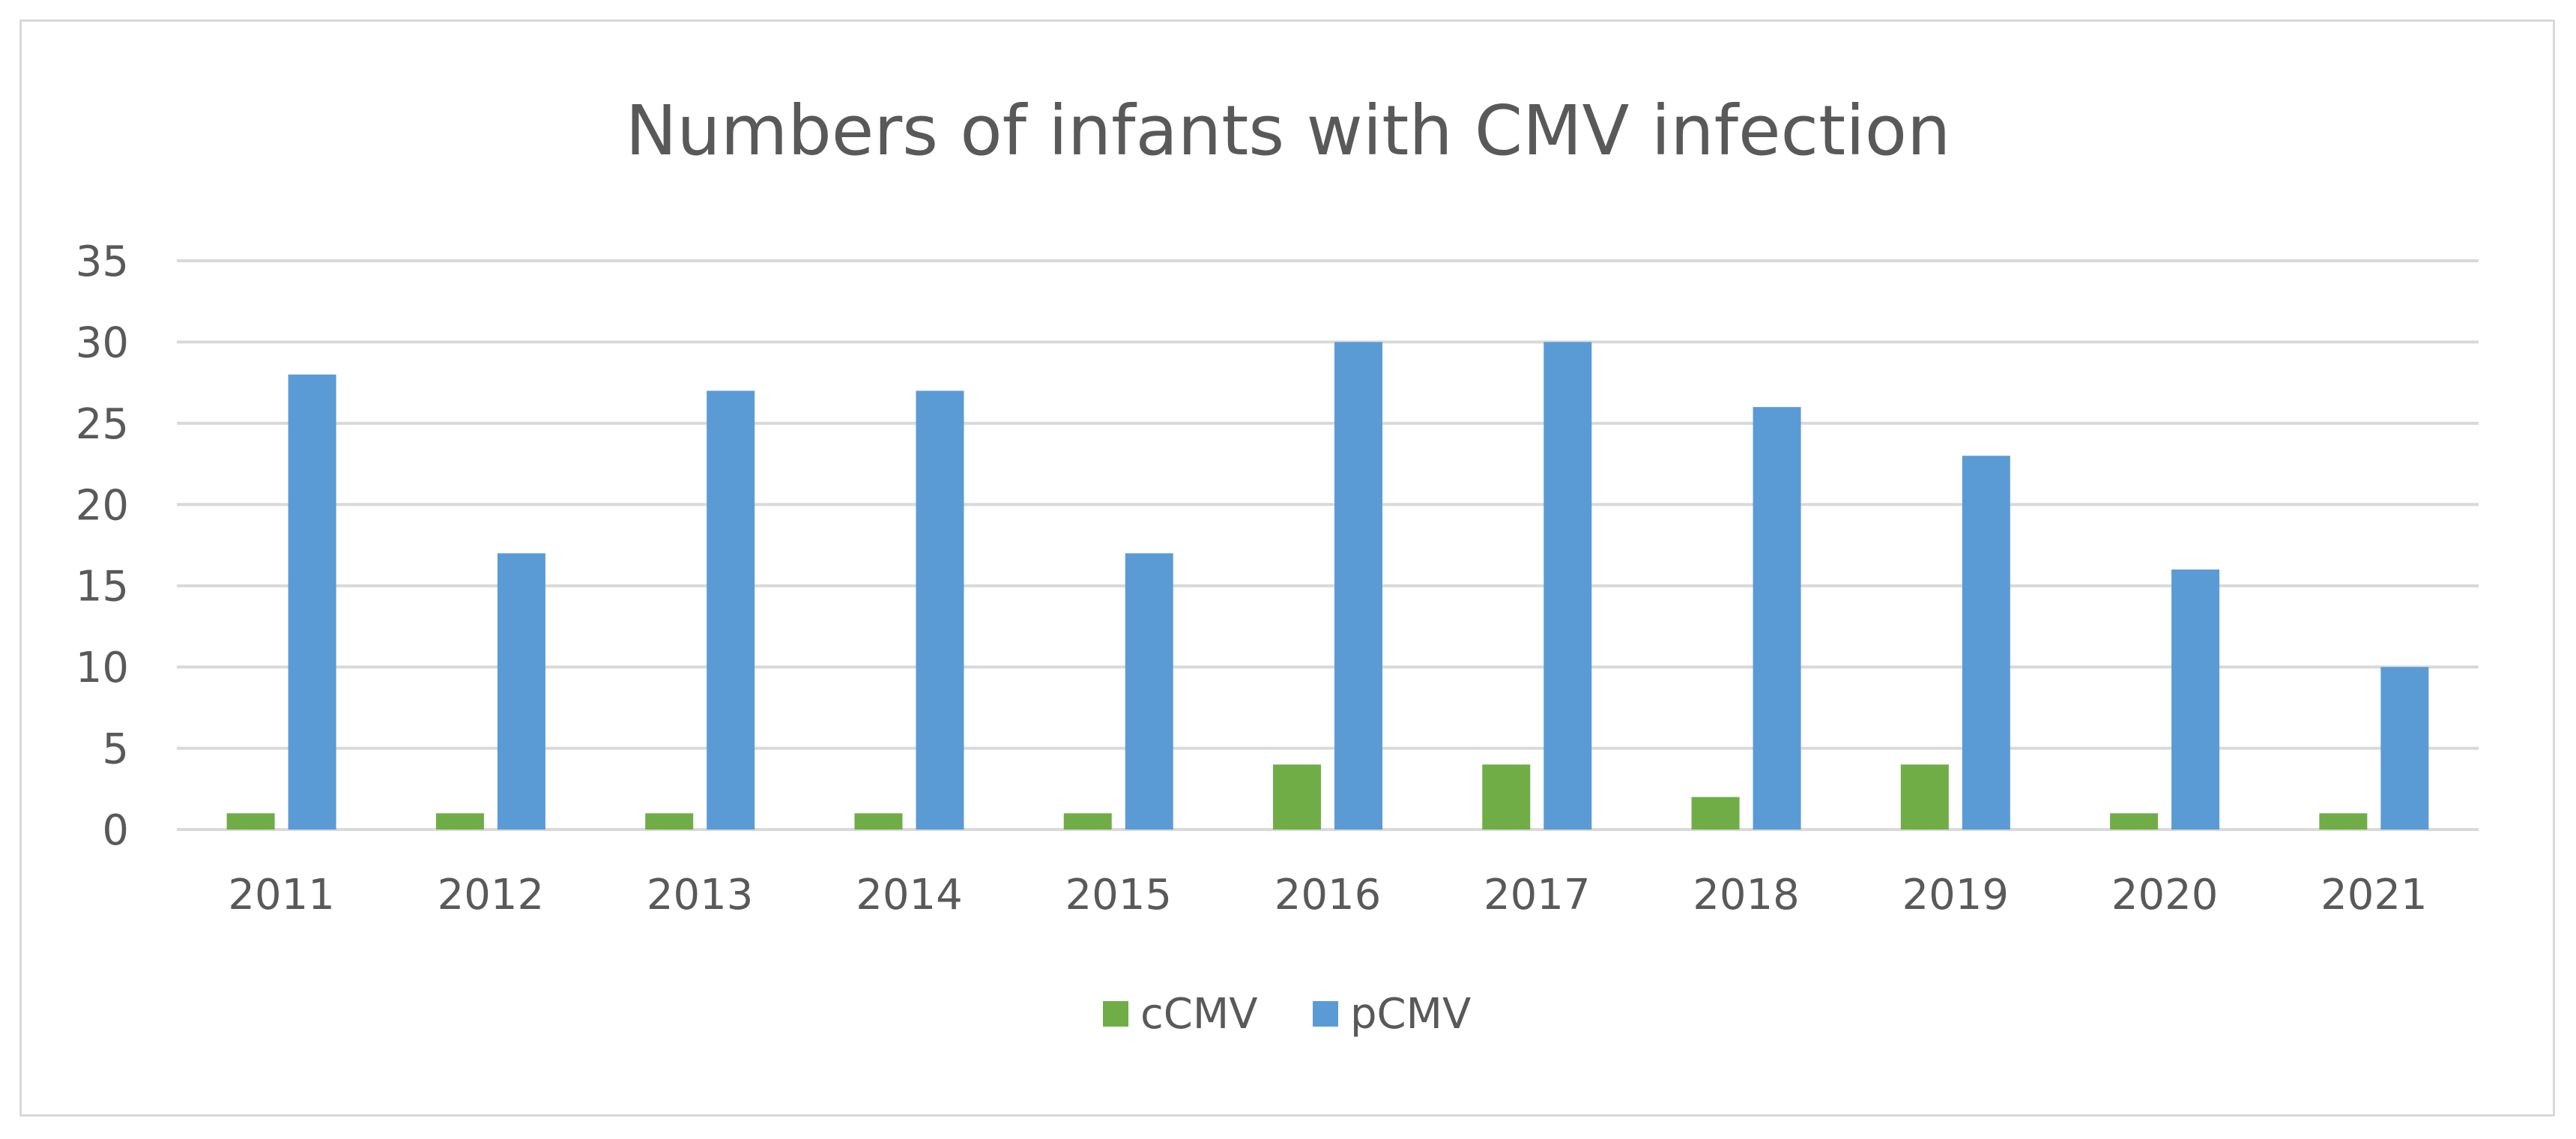 The width and height of the screenshot is (2576, 1139). I want to click on bar-pCMV-2011, so click(312, 602).